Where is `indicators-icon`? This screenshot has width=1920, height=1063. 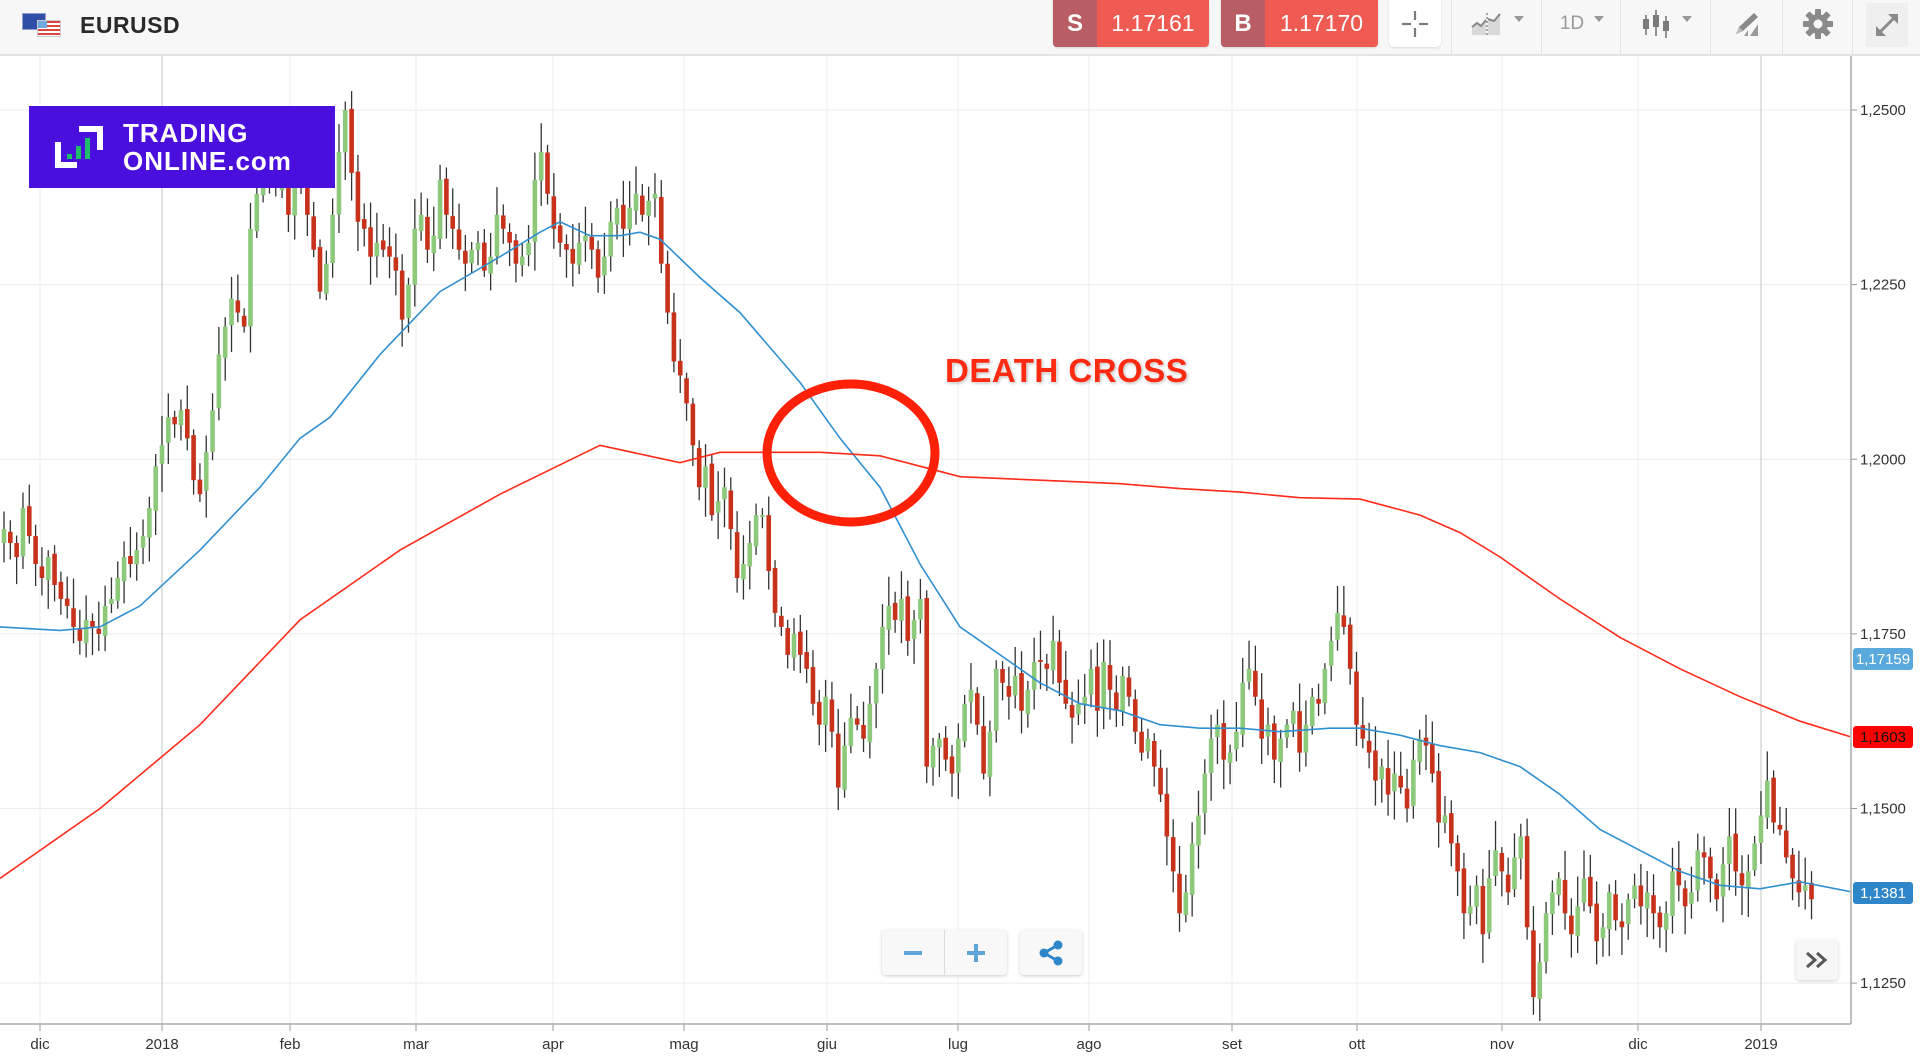 indicators-icon is located at coordinates (1486, 24).